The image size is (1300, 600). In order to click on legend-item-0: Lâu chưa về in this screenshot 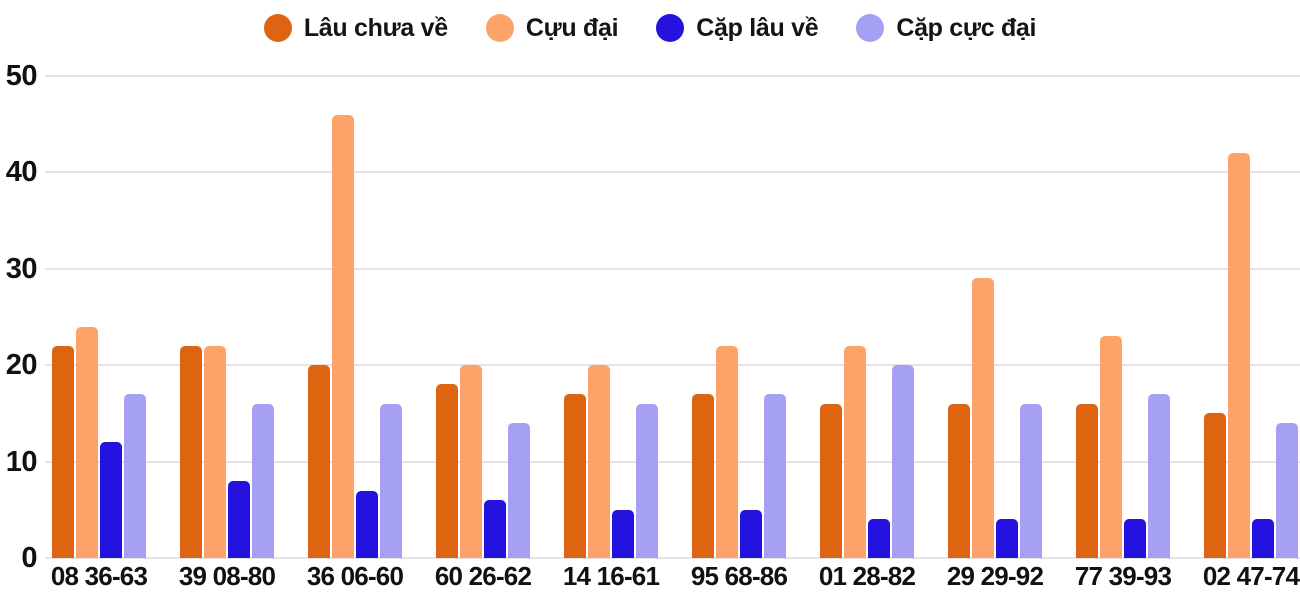, I will do `click(355, 28)`.